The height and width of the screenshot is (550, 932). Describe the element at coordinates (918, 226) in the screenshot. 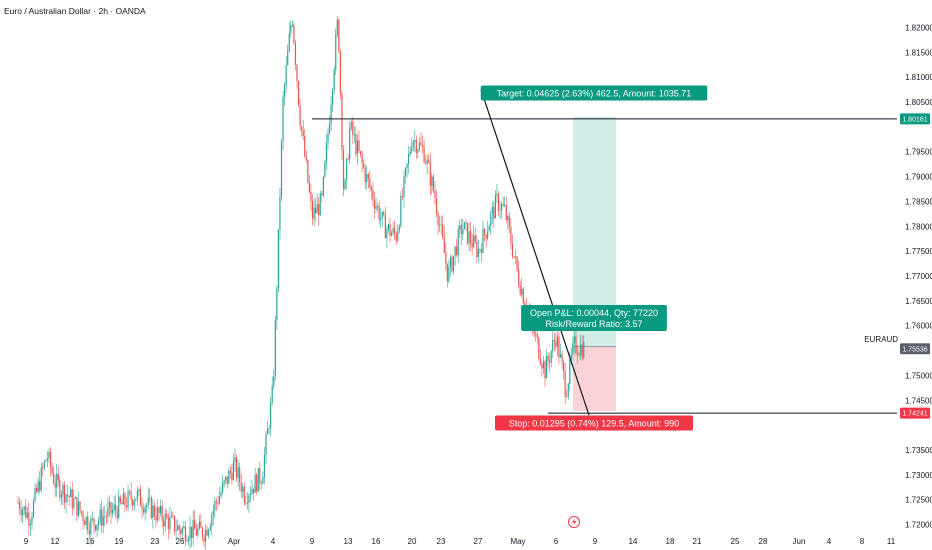

I see `y-tick-label: 1.78000` at that location.